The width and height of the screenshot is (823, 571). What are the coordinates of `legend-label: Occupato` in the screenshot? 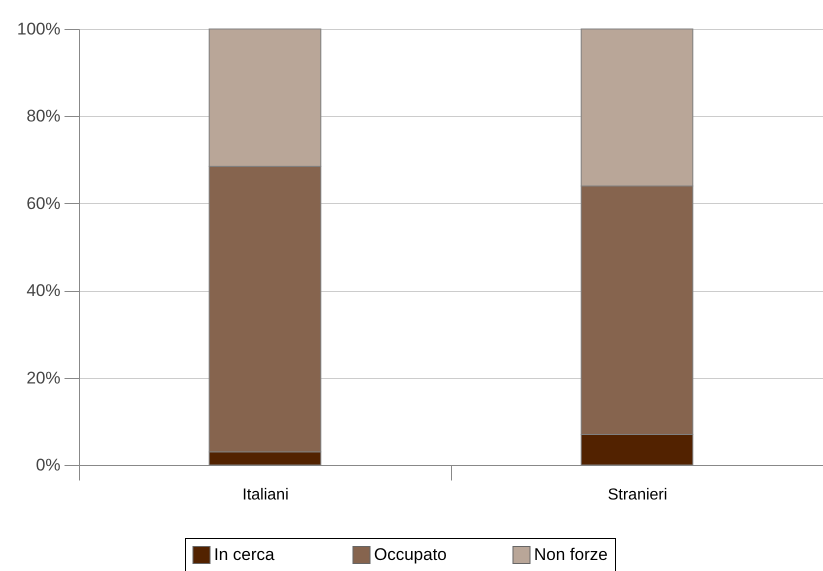 It's located at (410, 554).